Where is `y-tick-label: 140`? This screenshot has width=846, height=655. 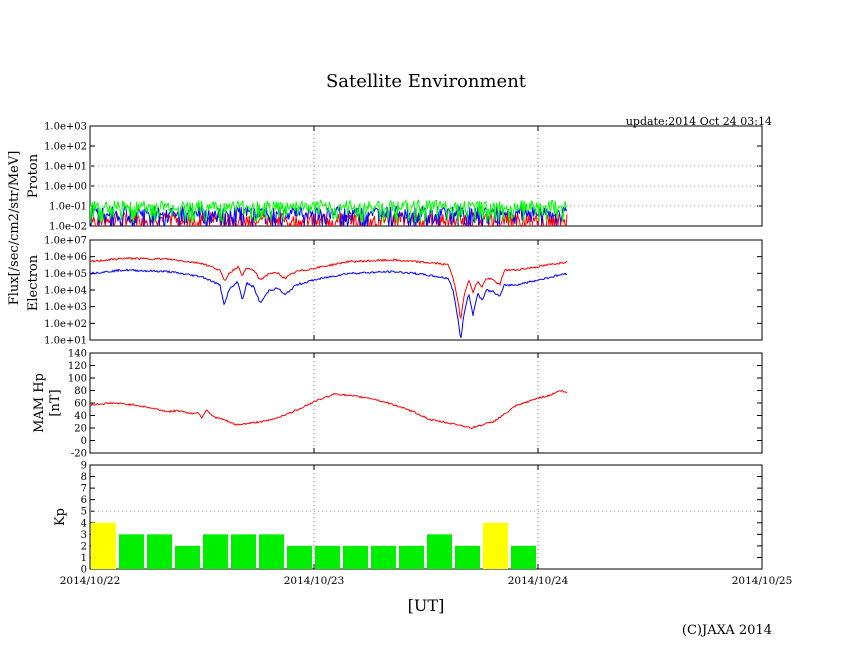
y-tick-label: 140 is located at coordinates (77, 354).